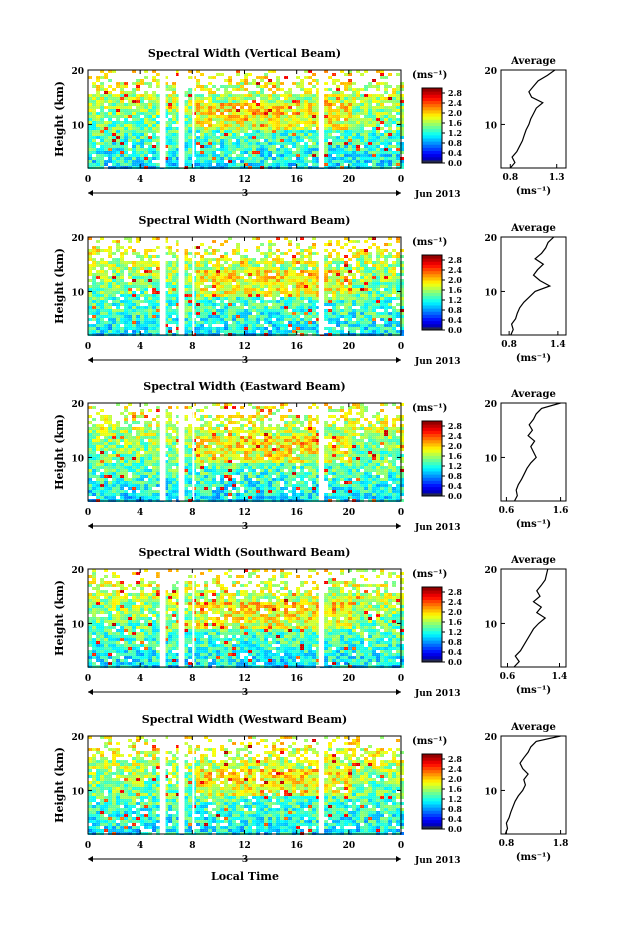 Image resolution: width=618 pixels, height=933 pixels. I want to click on average-profile: Average 10 20 0.8 1.3 (ms⁻¹), so click(525, 126).